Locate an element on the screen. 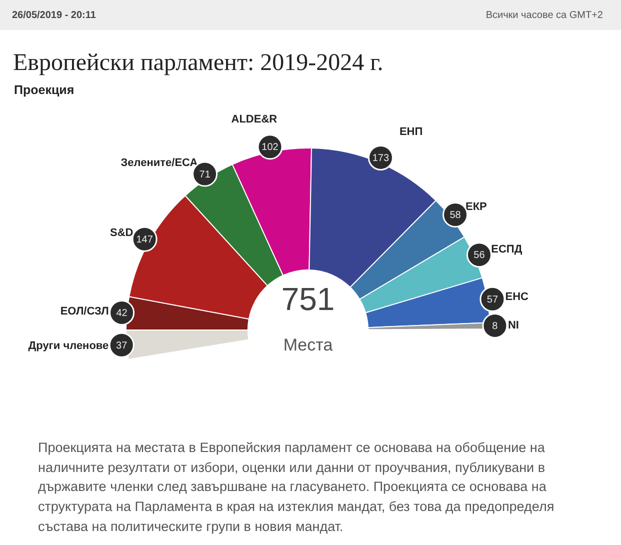 The height and width of the screenshot is (545, 621). slice-label: Зелените/ЕСА is located at coordinates (159, 163).